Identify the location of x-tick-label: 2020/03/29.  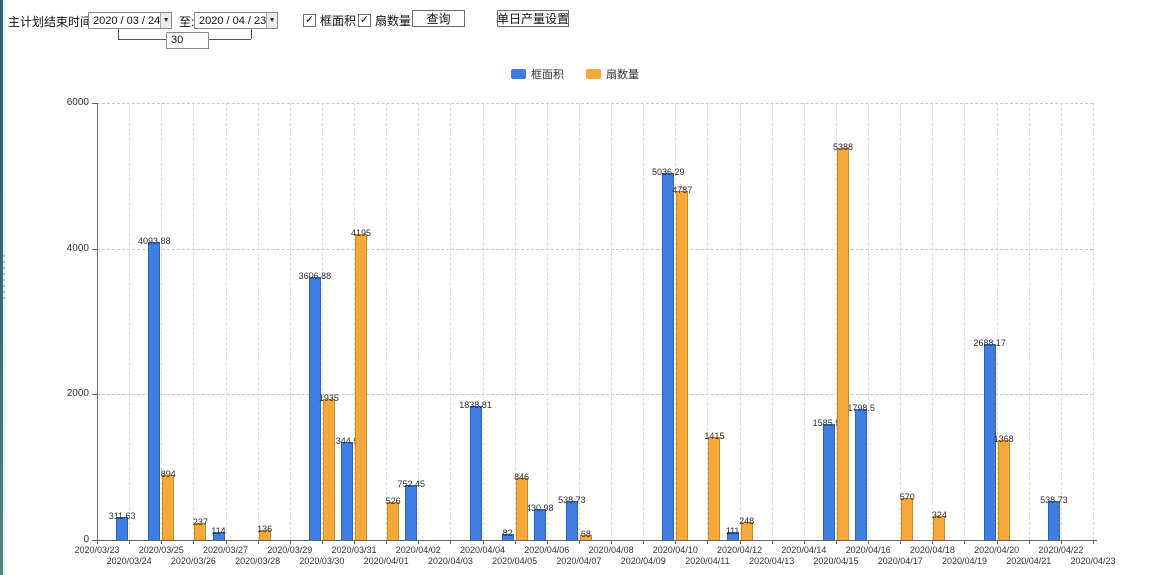
(290, 550).